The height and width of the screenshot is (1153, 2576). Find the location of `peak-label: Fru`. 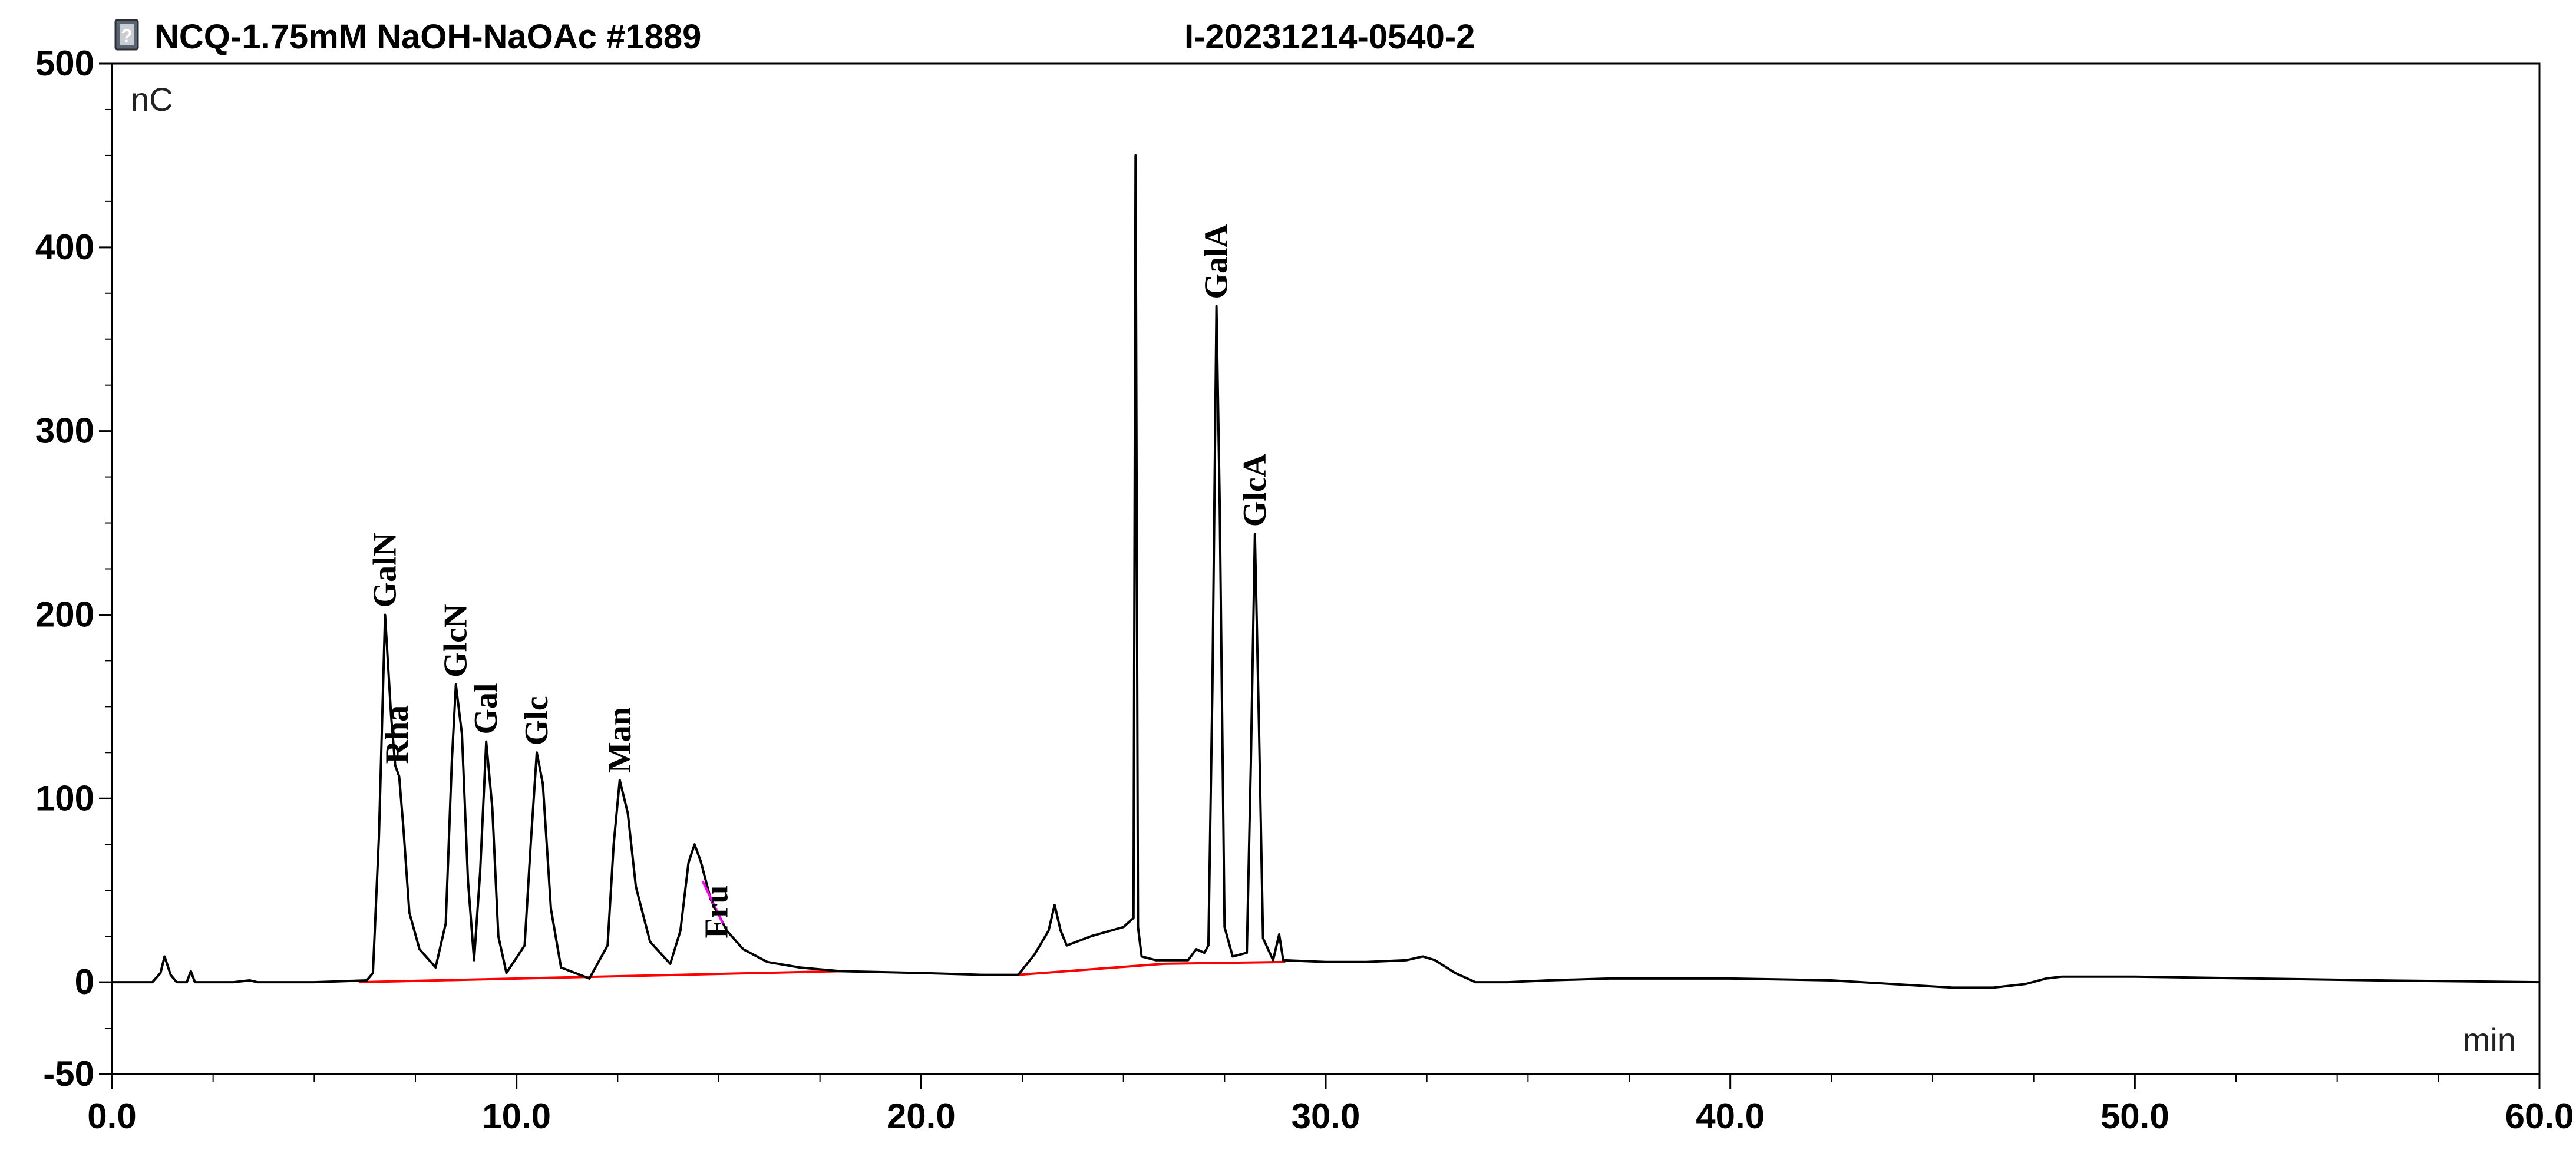

peak-label: Fru is located at coordinates (717, 912).